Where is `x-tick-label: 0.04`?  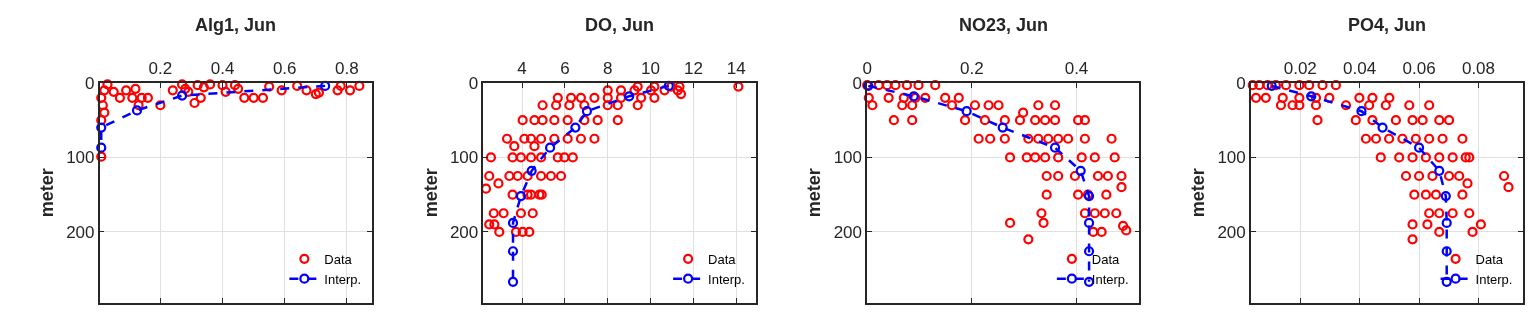 x-tick-label: 0.04 is located at coordinates (1360, 69).